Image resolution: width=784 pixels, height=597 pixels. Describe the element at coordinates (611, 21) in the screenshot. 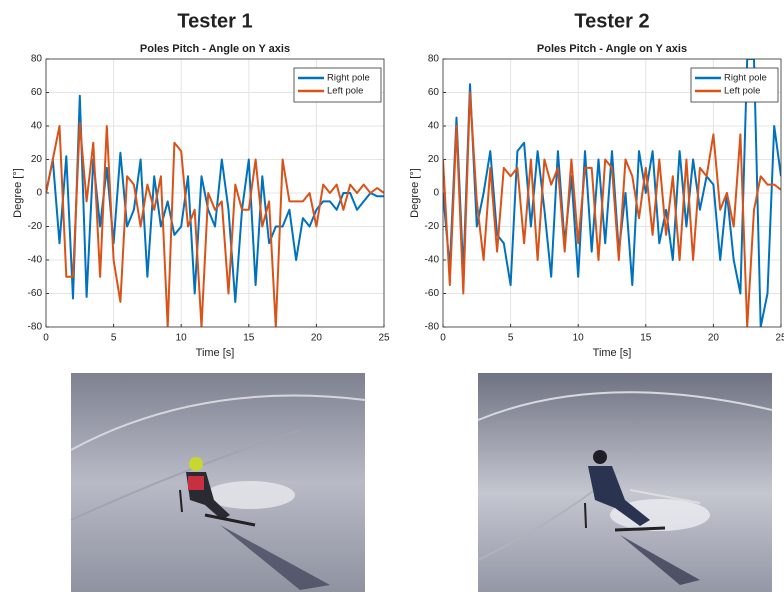

I see `chart-title: Tester 2` at that location.